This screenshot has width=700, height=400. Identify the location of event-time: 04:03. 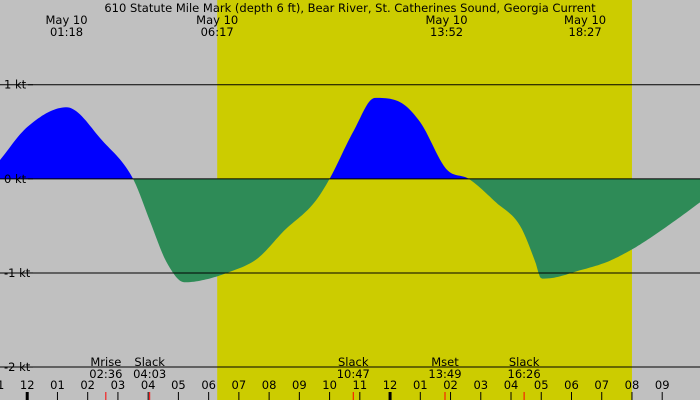
(149, 374).